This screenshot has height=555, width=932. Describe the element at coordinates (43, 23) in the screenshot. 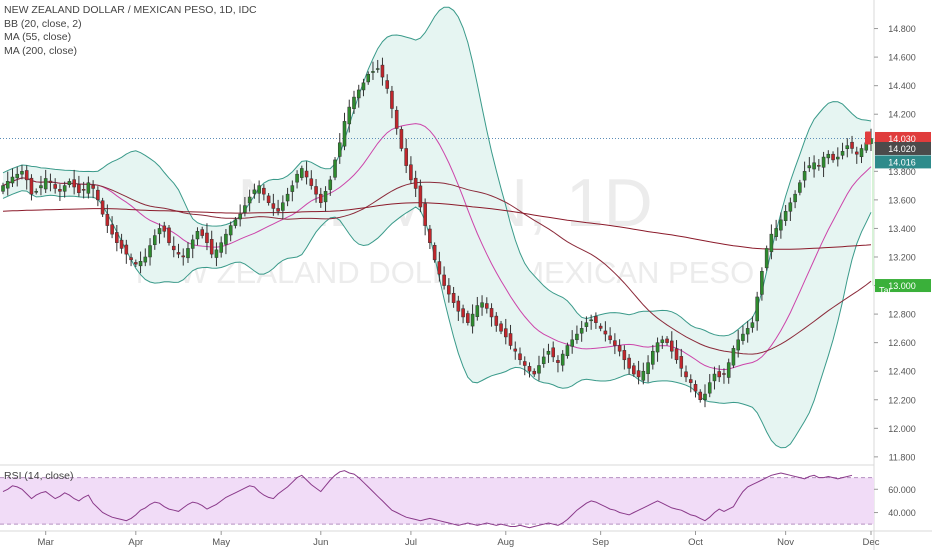

I see `legend-bb: BB (20, close, 2)` at that location.